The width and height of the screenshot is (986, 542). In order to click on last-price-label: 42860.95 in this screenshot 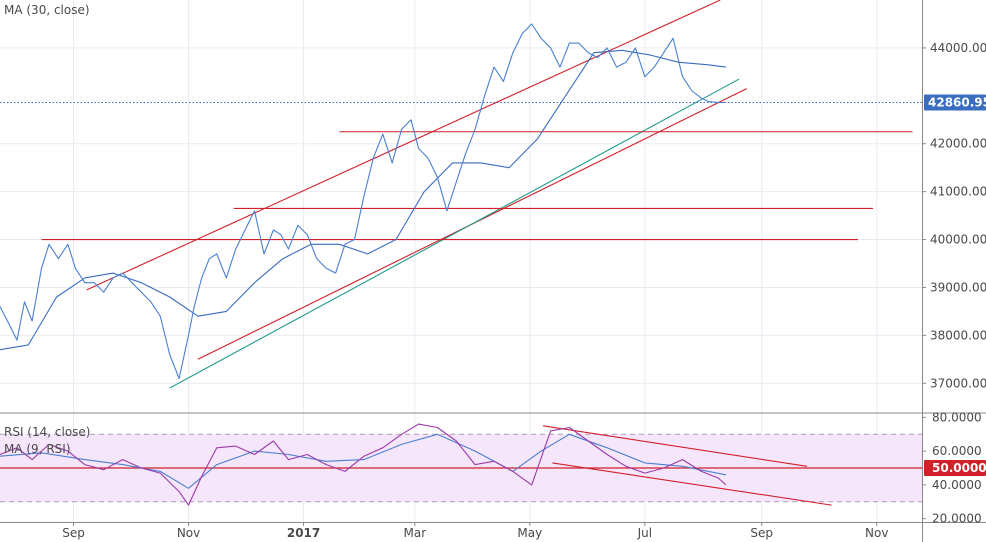, I will do `click(957, 102)`.